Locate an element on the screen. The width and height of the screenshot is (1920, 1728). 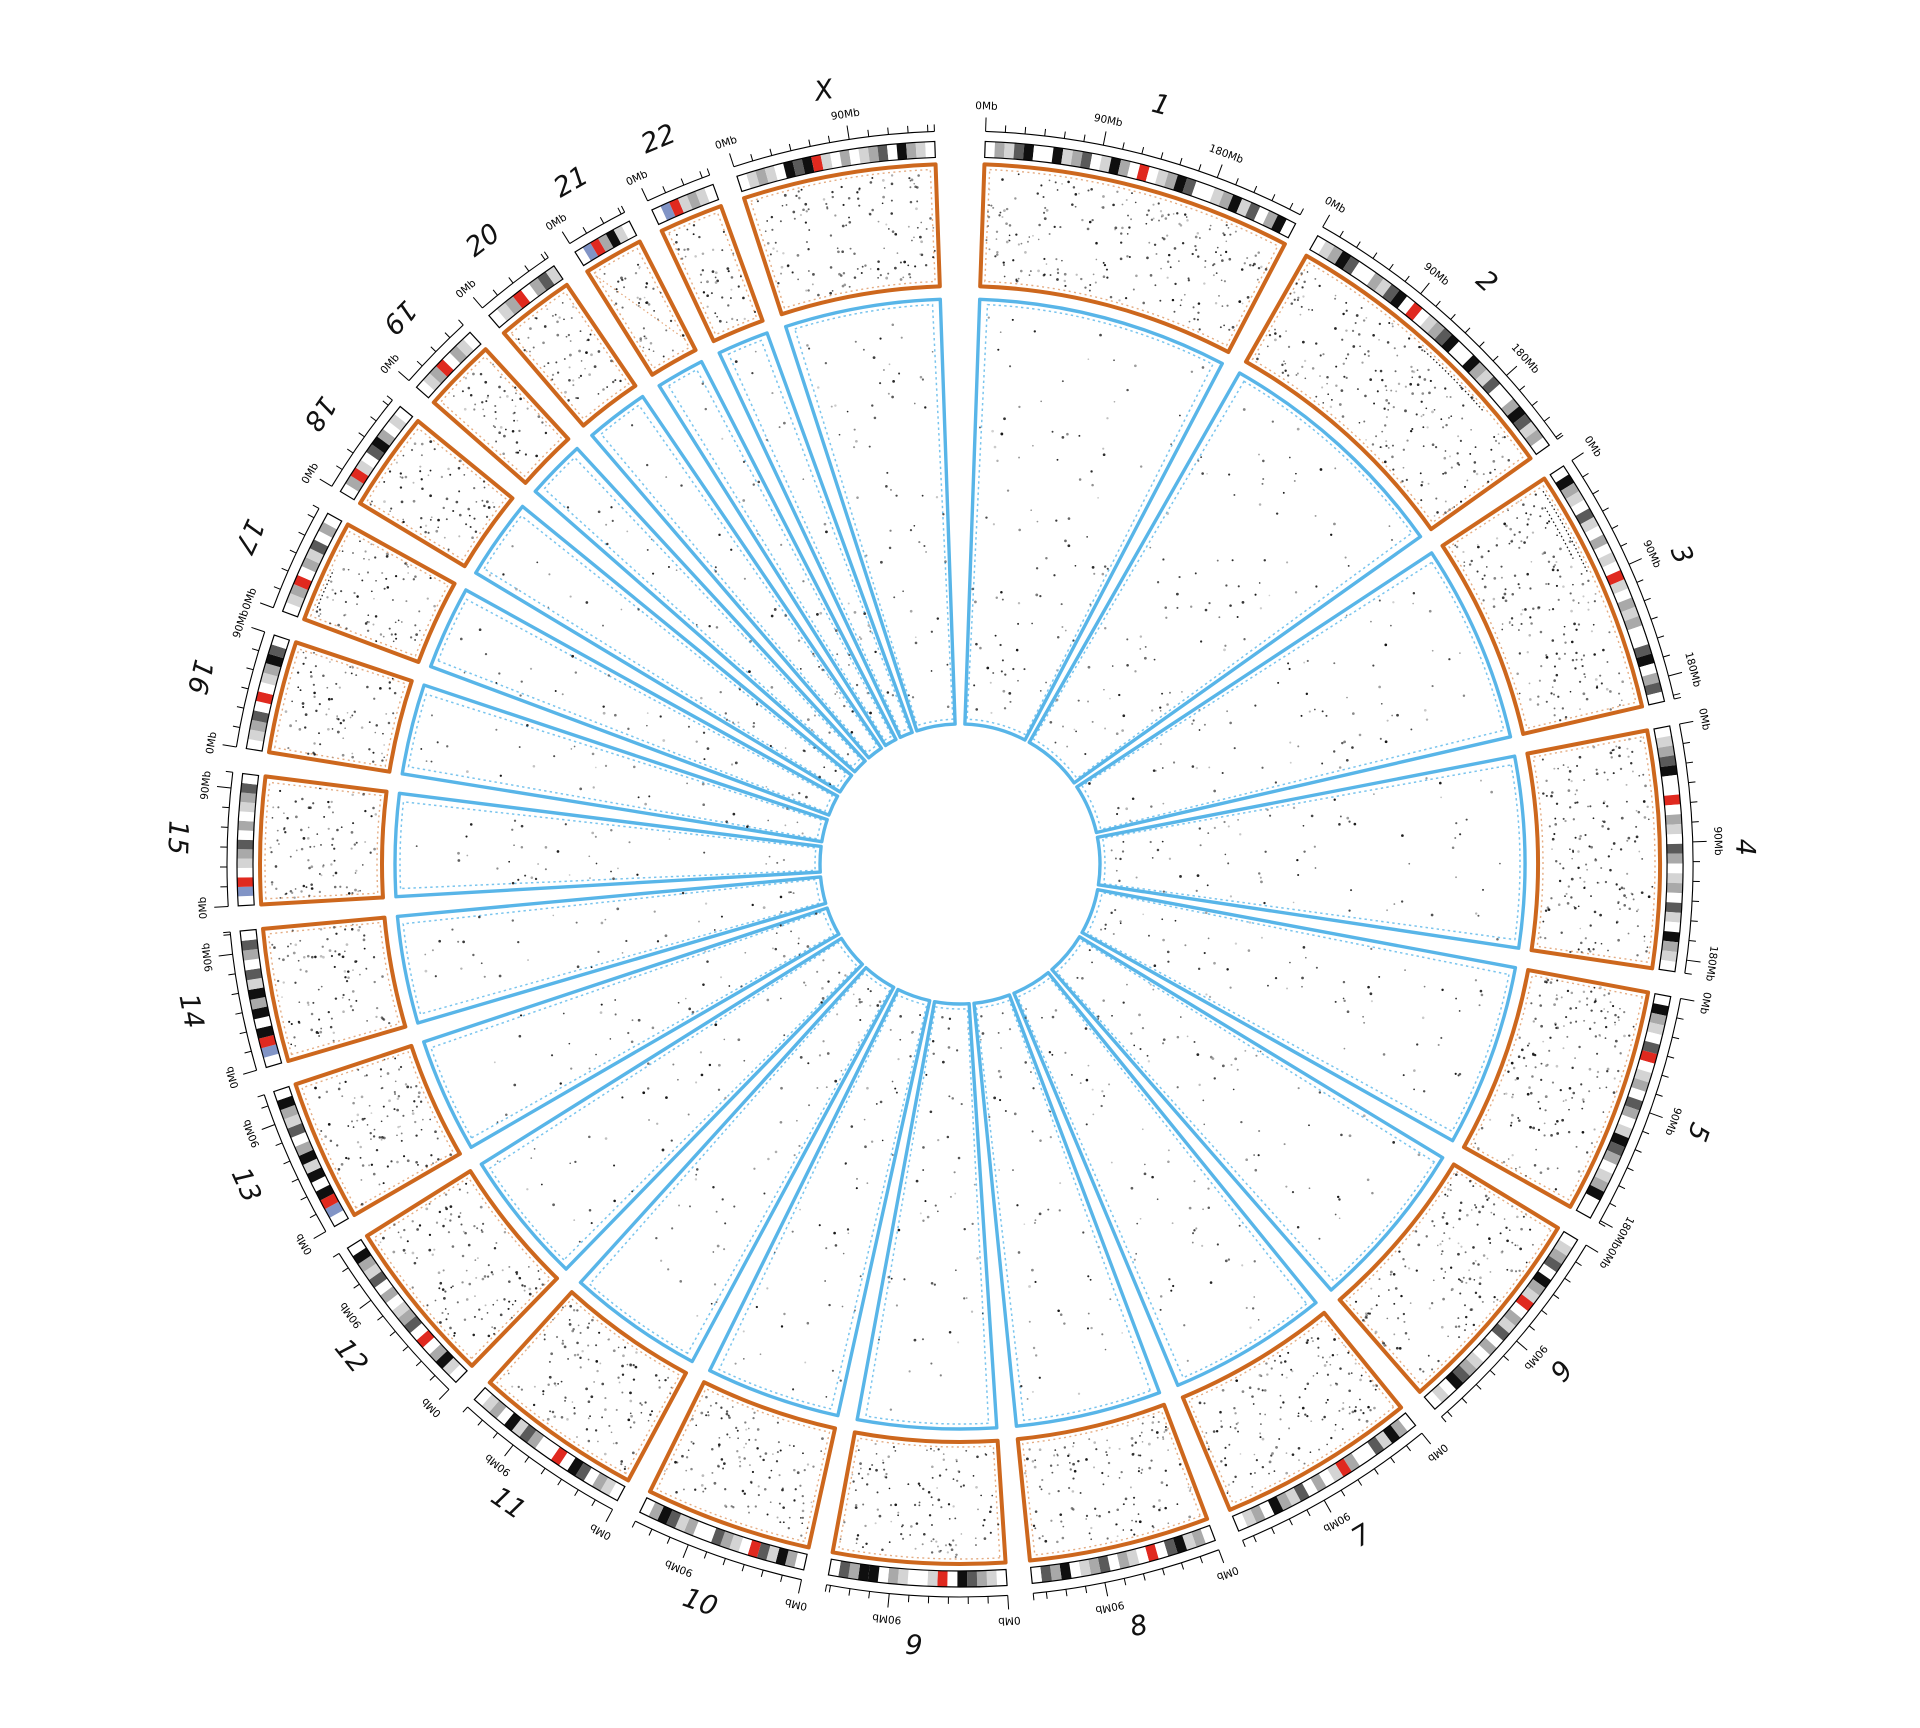
chromosome-15: 0Mb 90Mb 15 is located at coordinates (492, 844).